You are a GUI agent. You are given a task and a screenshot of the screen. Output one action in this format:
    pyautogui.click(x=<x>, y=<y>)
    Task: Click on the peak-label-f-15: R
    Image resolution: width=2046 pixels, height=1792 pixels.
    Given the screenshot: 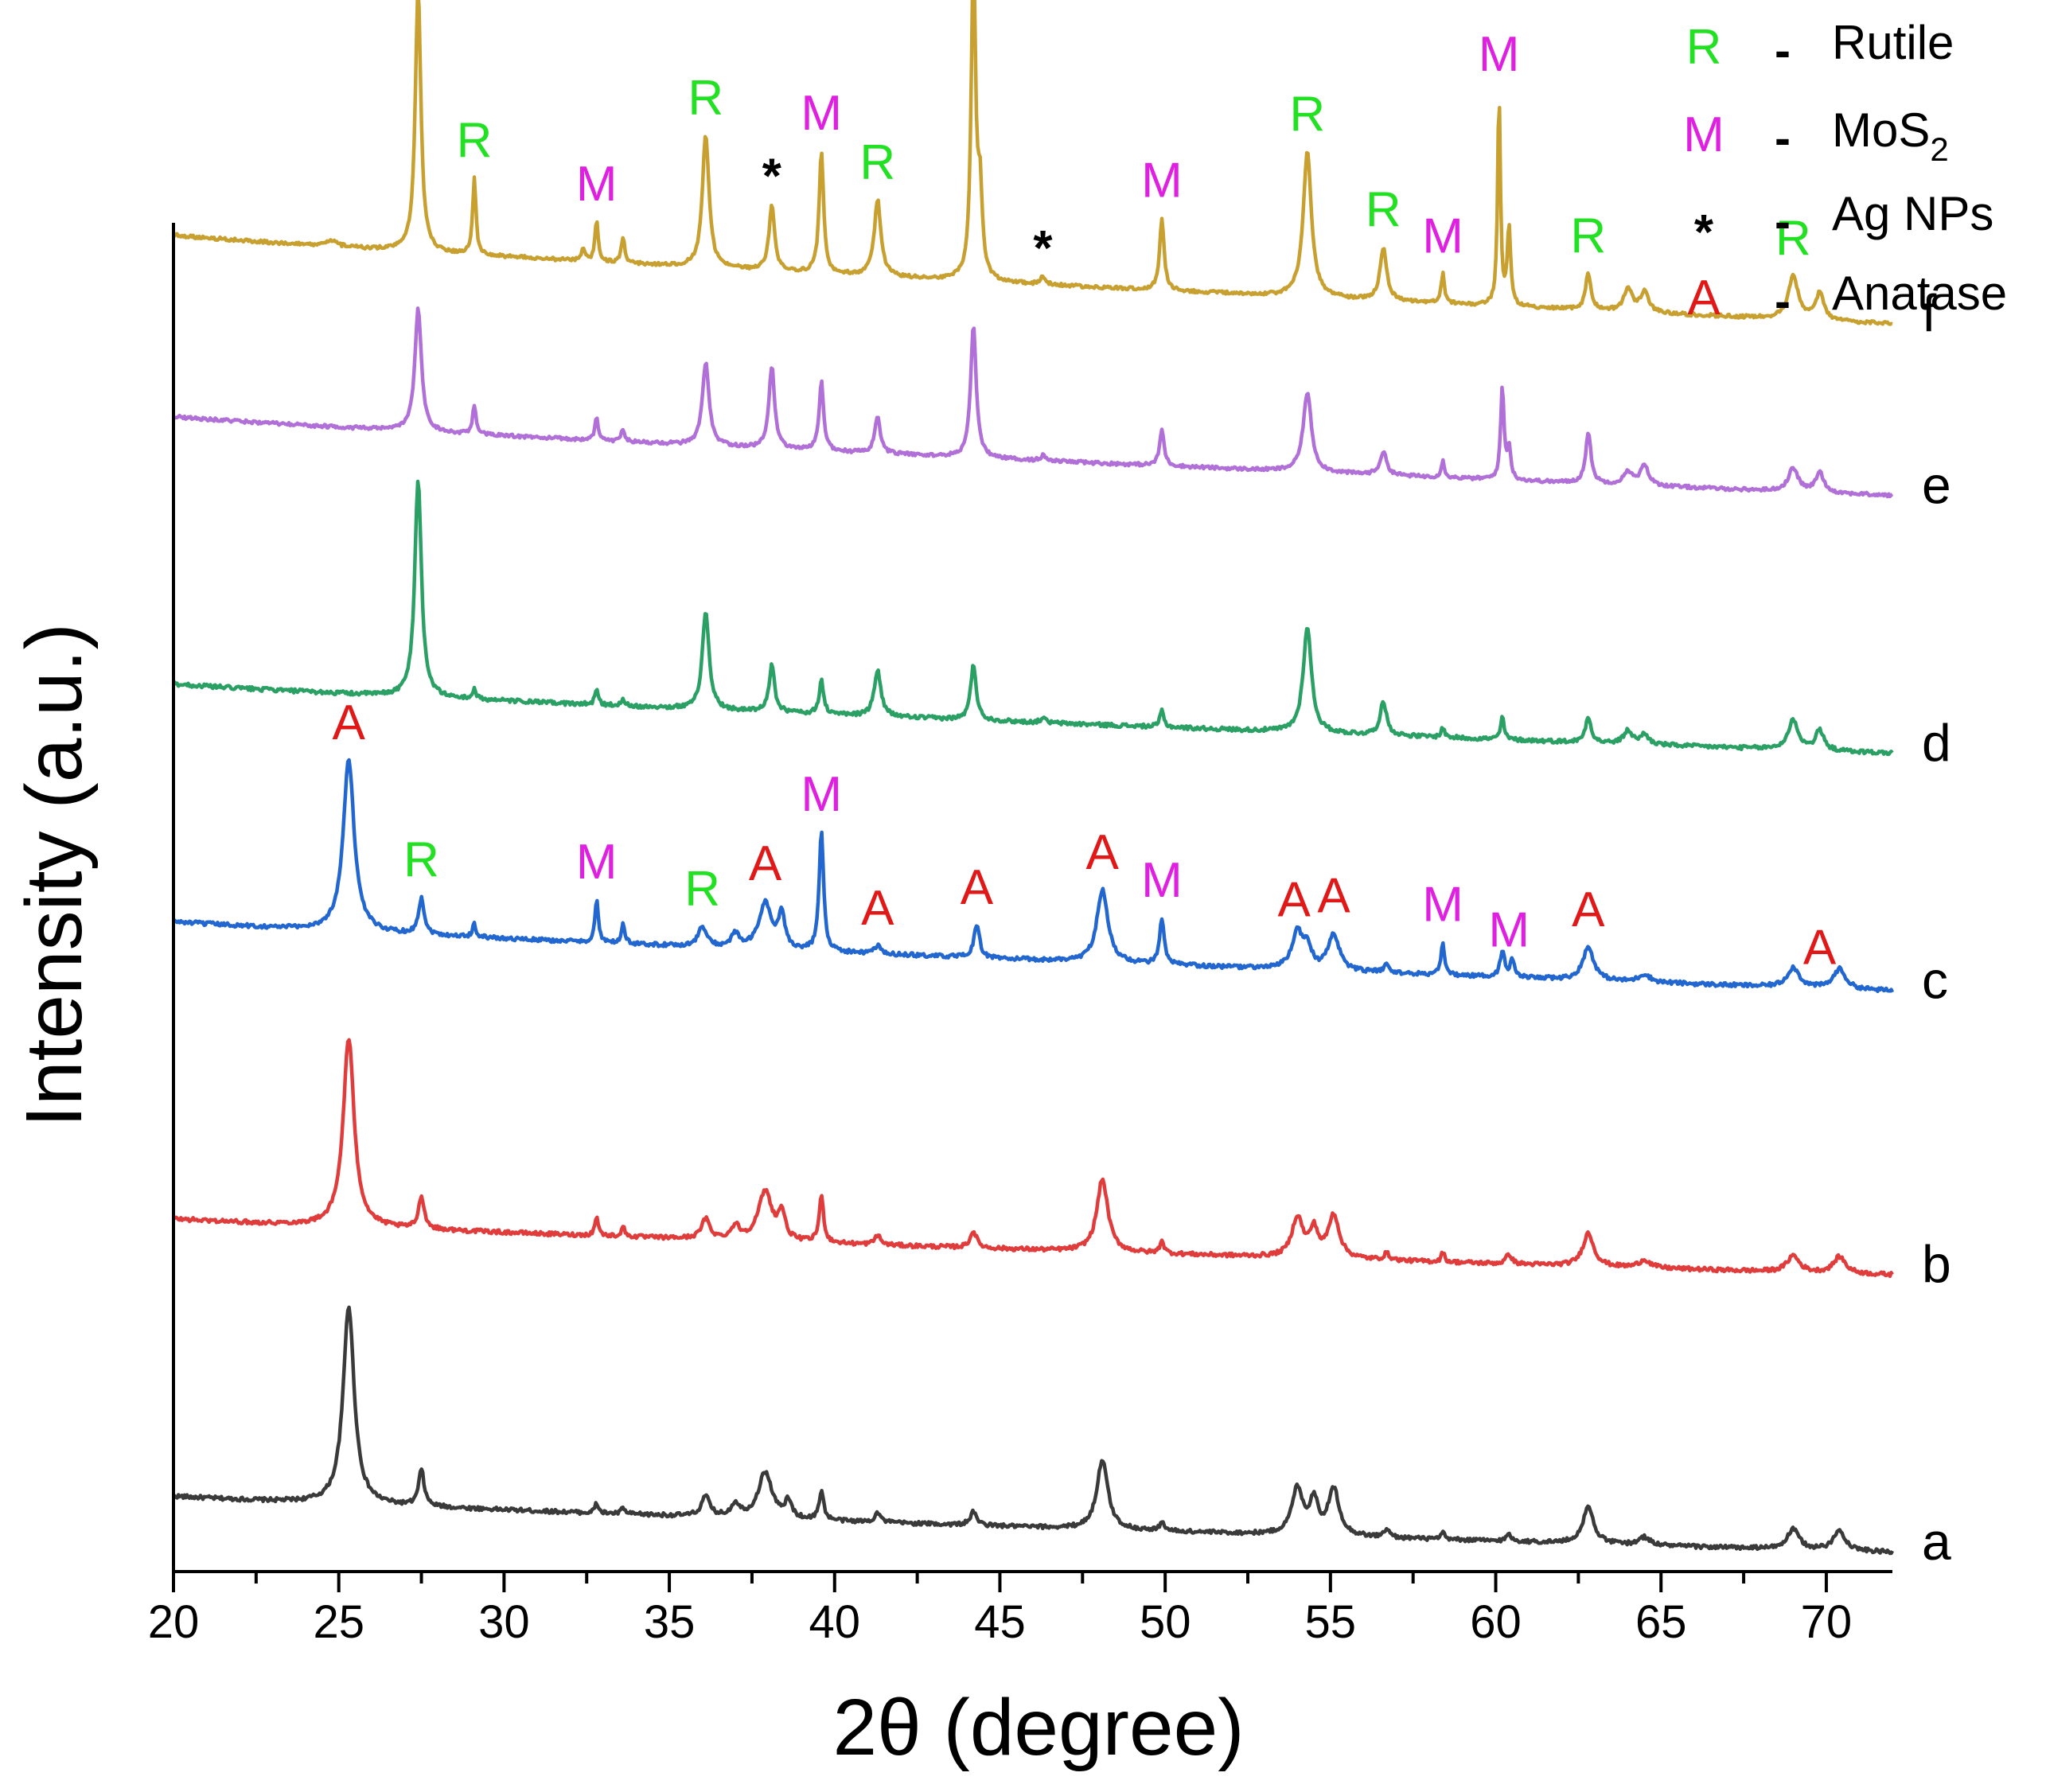 What is the action you would take?
    pyautogui.click(x=1793, y=238)
    